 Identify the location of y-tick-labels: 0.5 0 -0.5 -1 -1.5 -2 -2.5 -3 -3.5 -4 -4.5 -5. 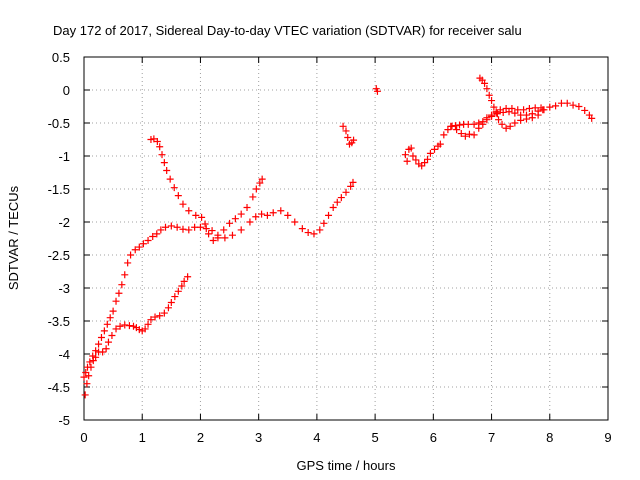
(59, 239).